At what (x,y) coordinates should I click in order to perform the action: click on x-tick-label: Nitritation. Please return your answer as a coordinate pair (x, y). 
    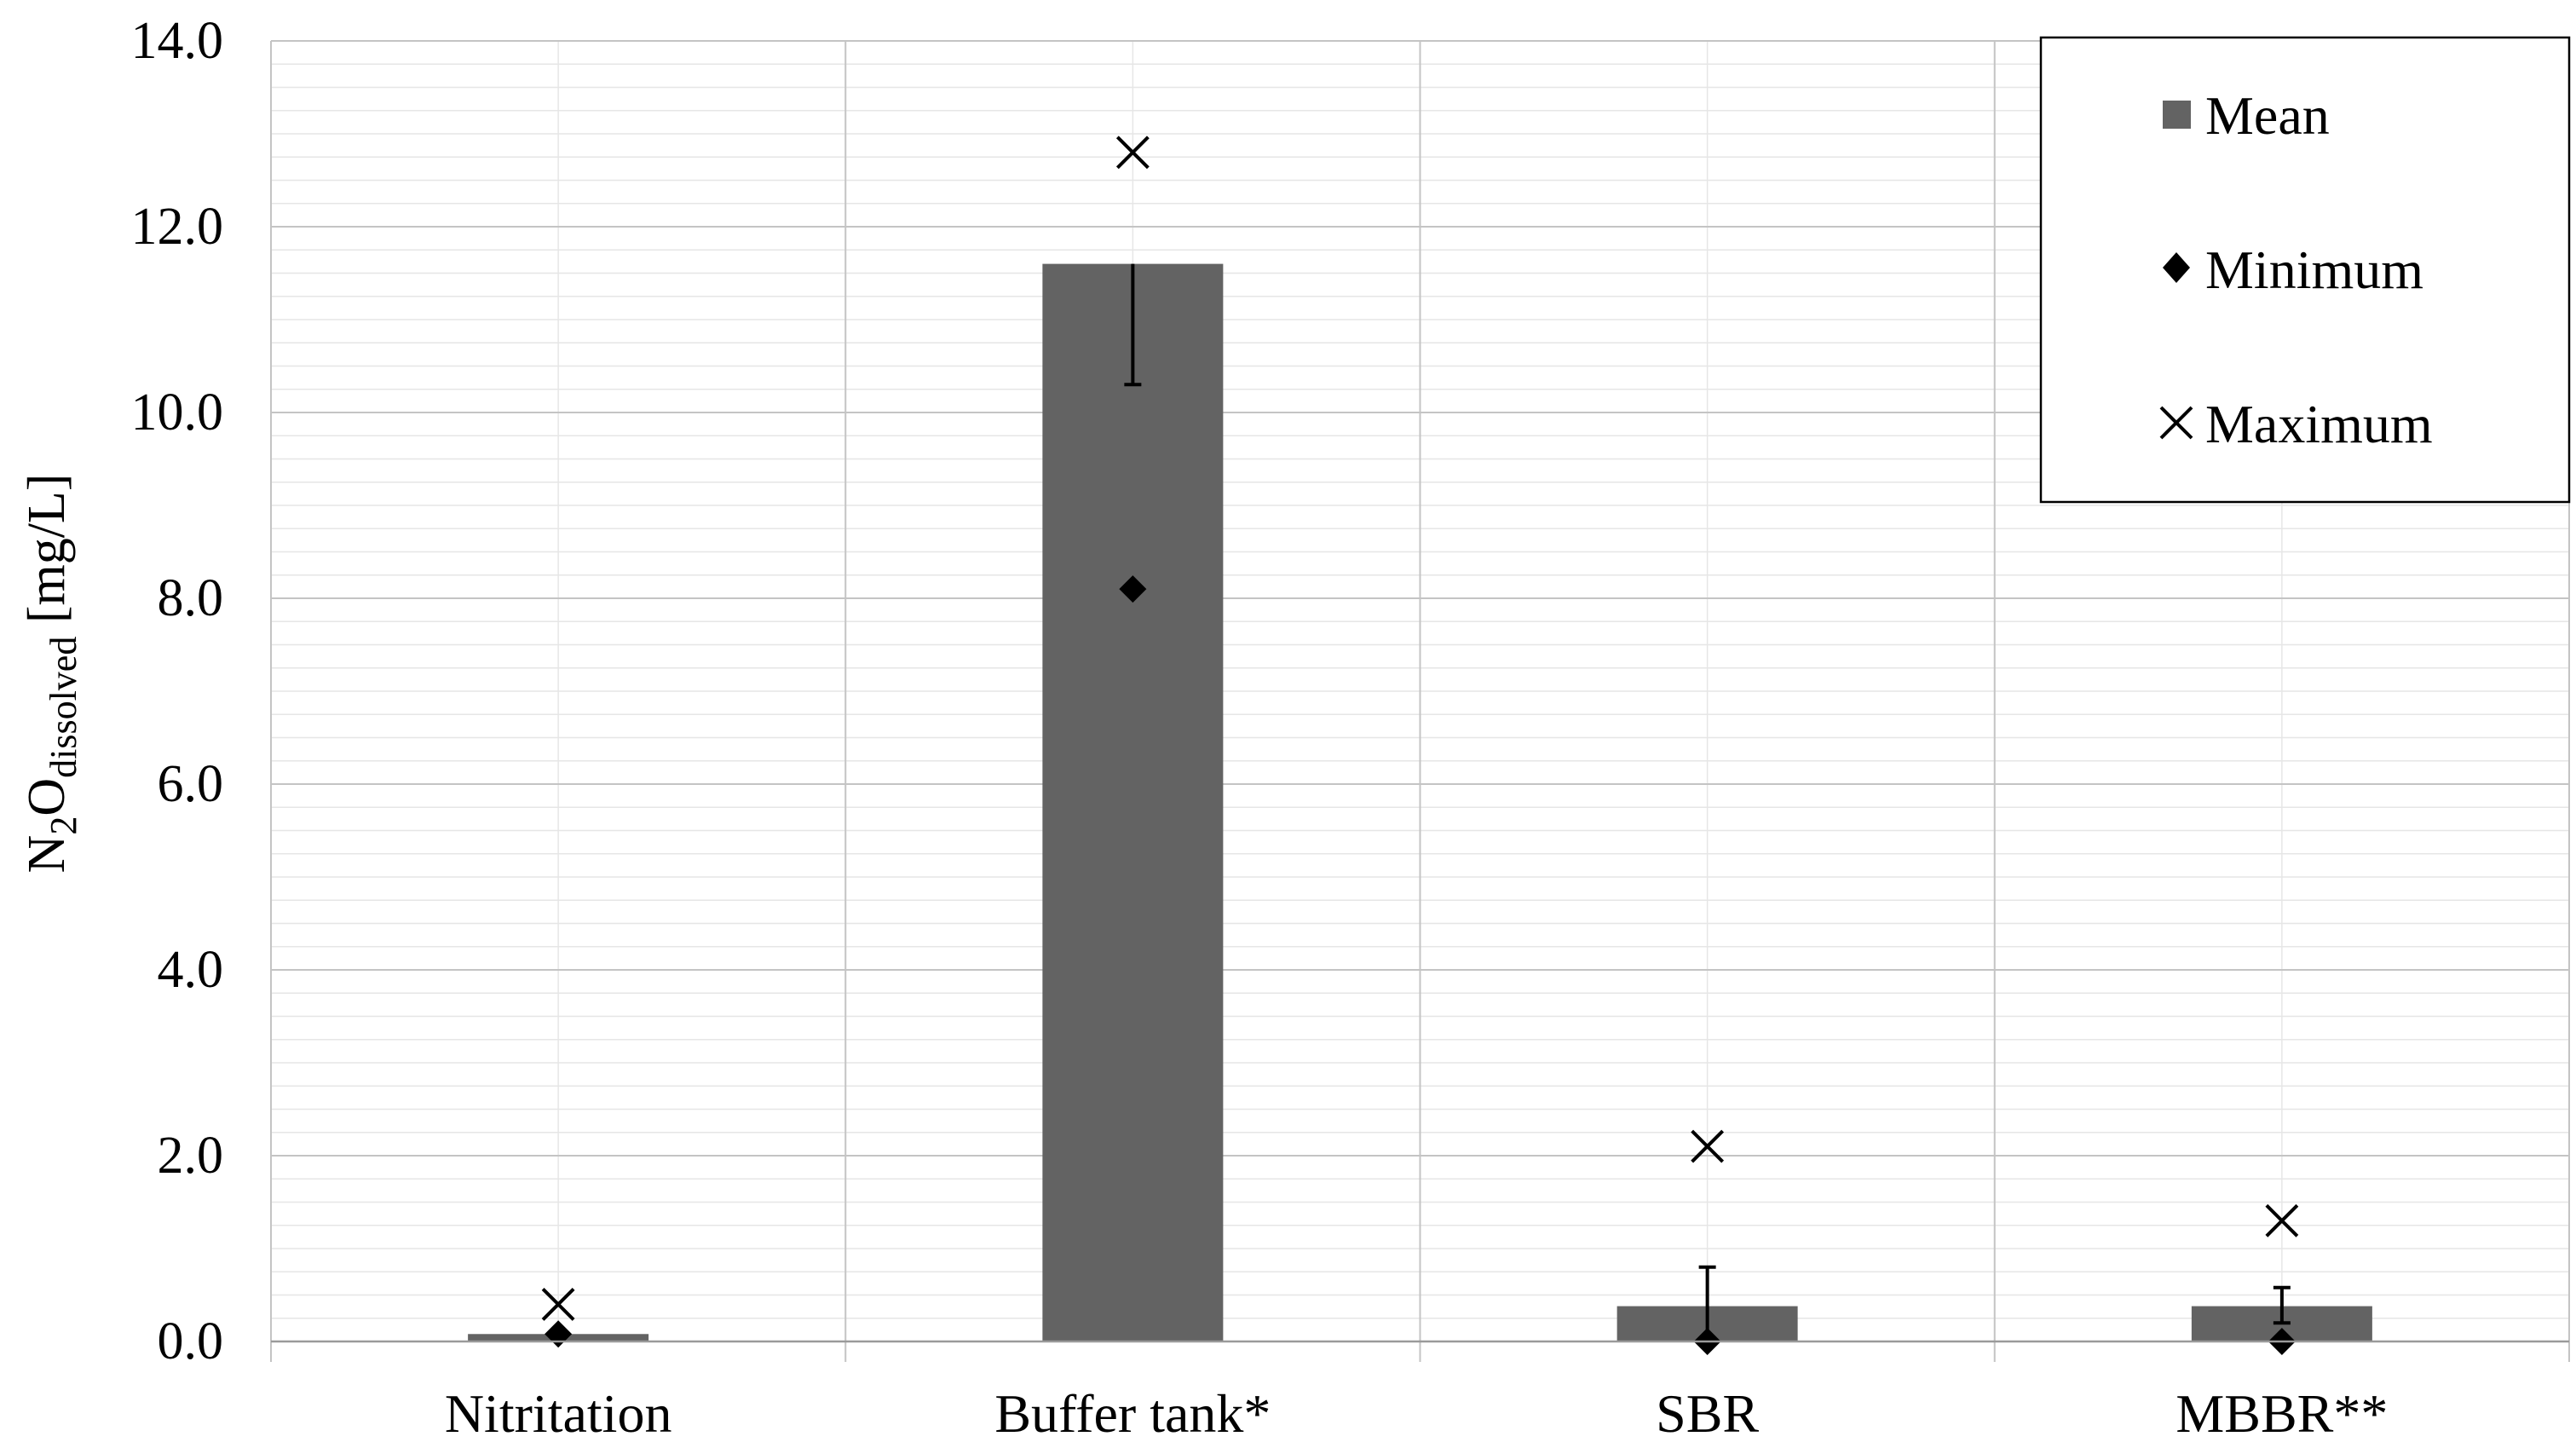
    Looking at the image, I should click on (558, 1413).